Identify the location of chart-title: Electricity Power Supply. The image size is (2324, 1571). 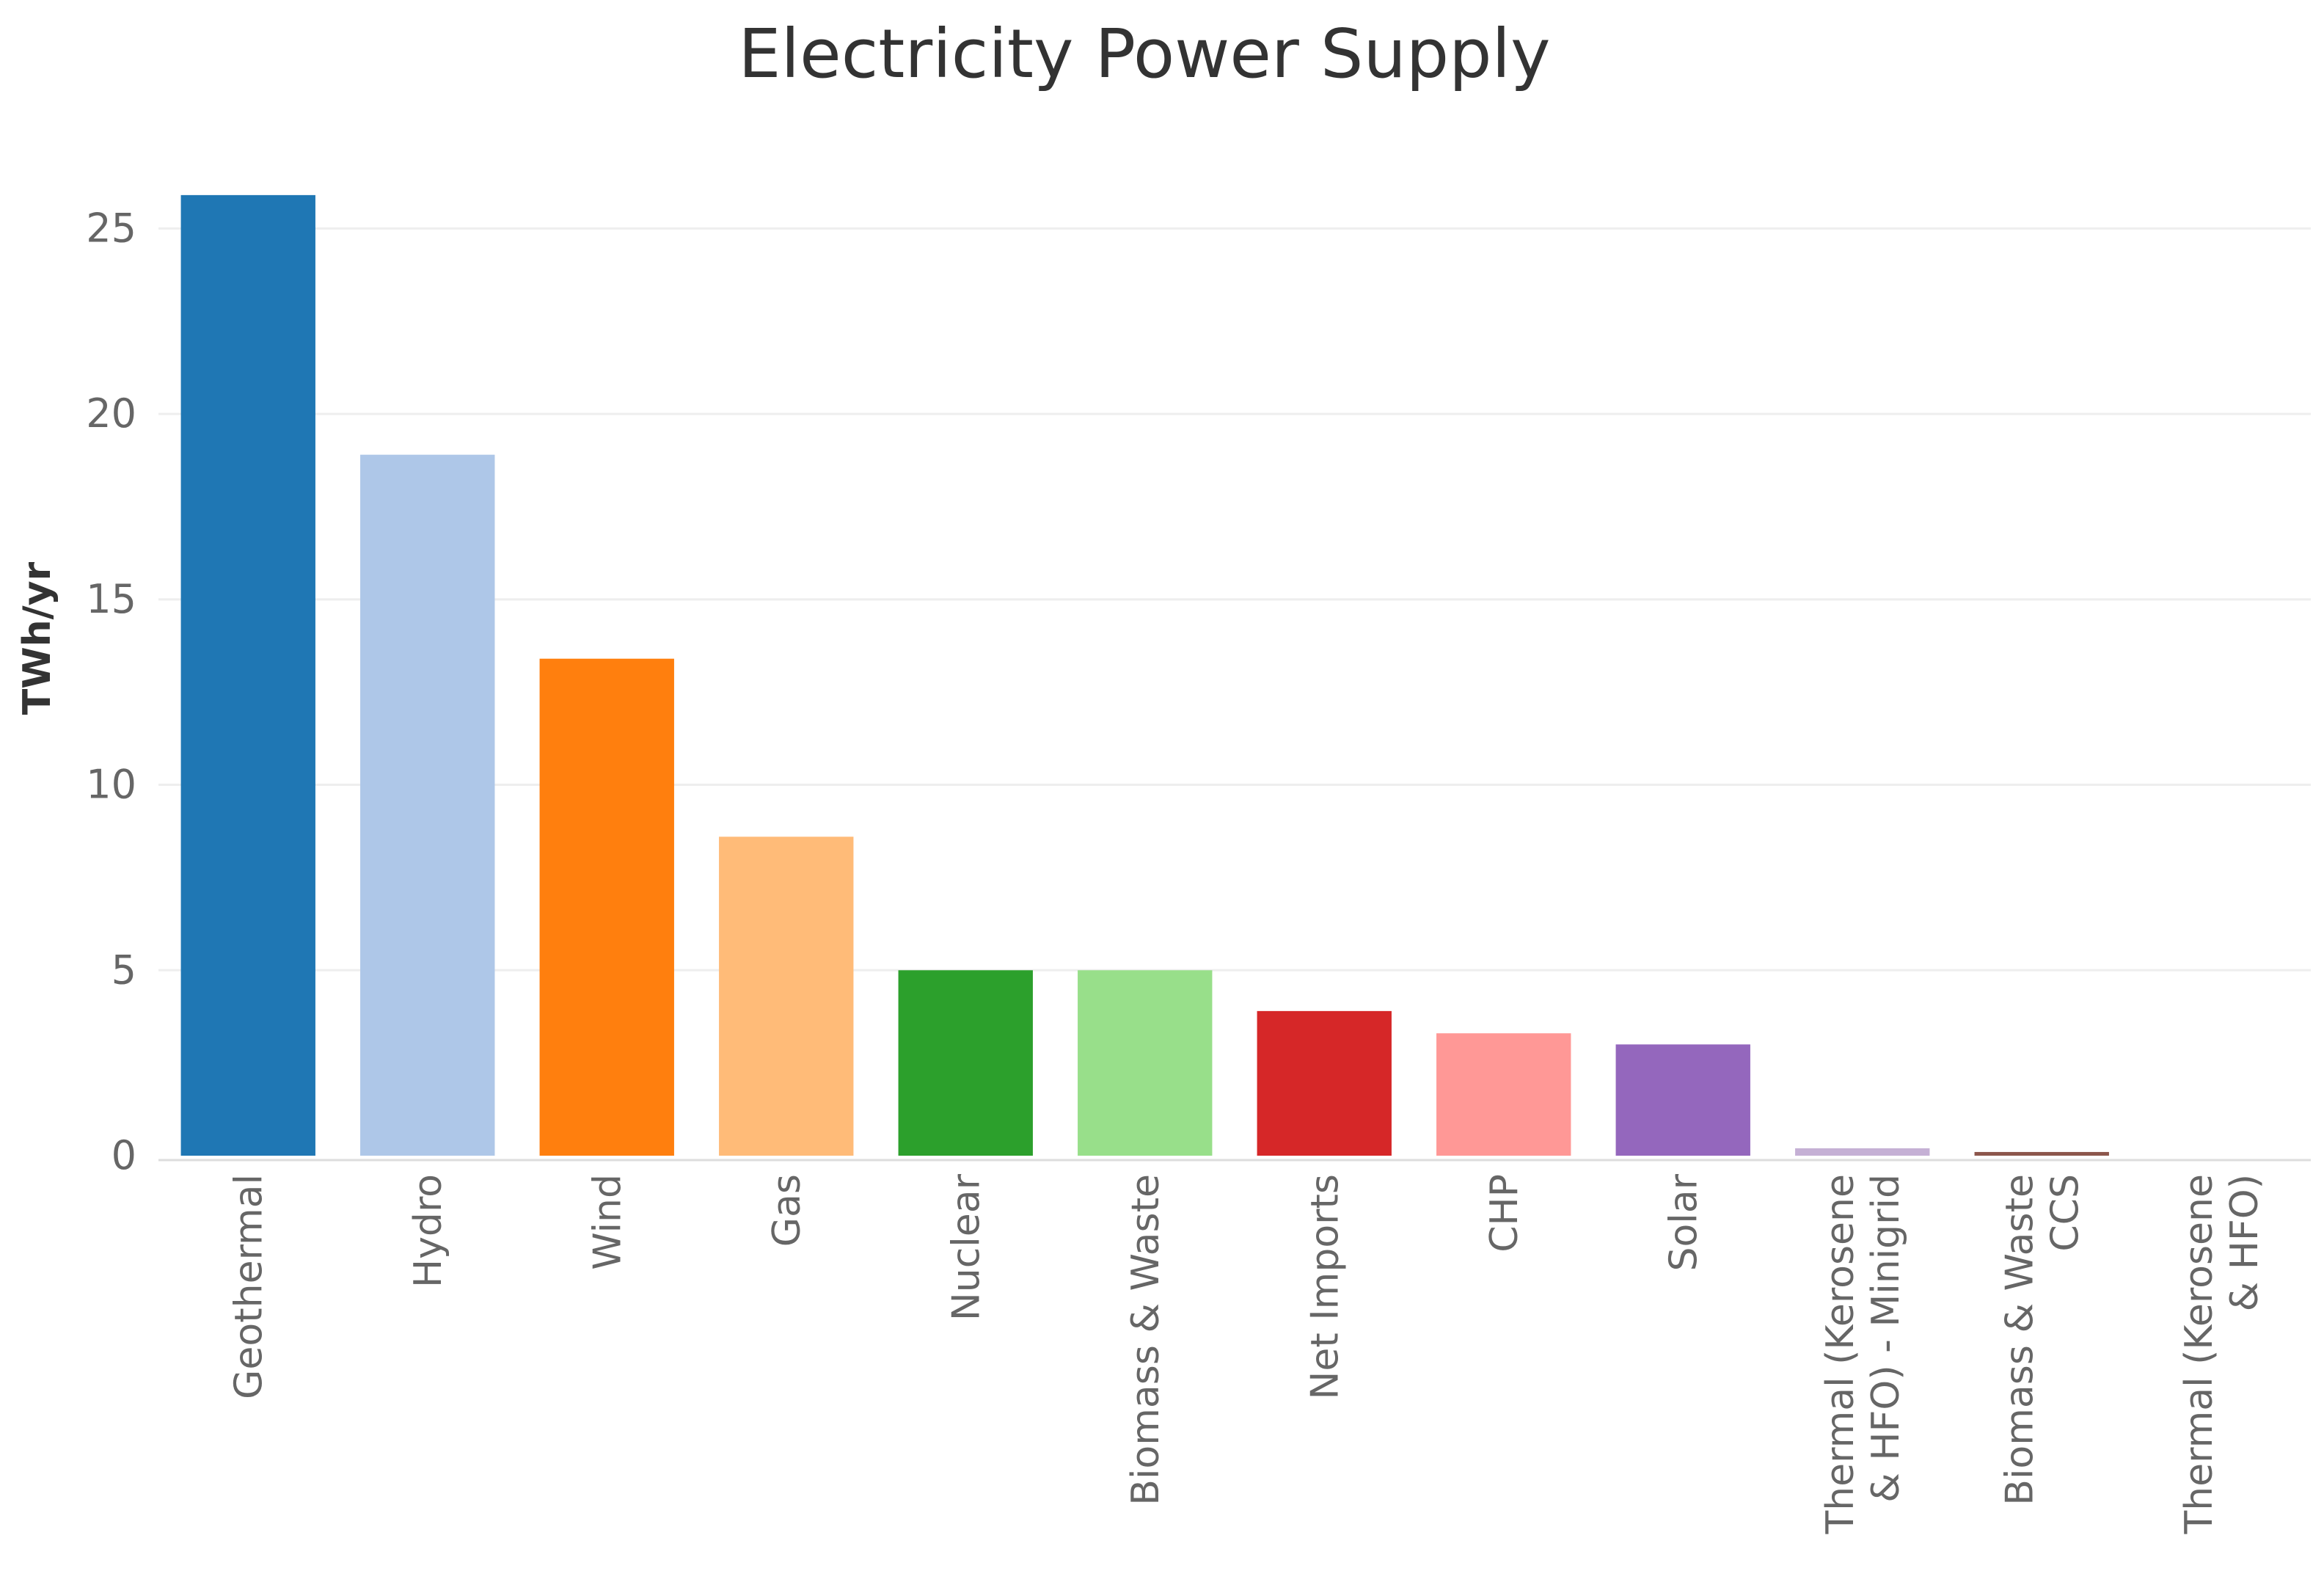
(1144, 54).